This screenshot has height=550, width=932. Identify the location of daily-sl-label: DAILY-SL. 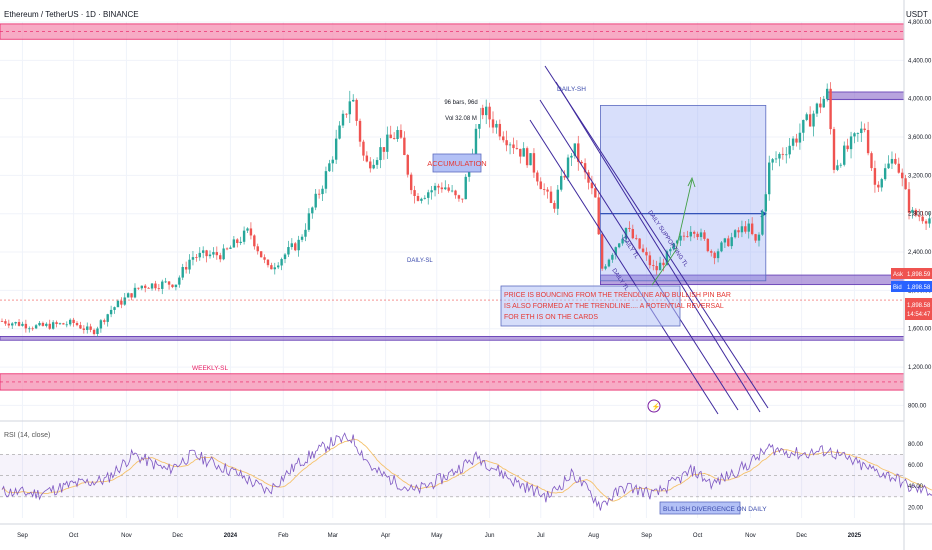
(420, 261).